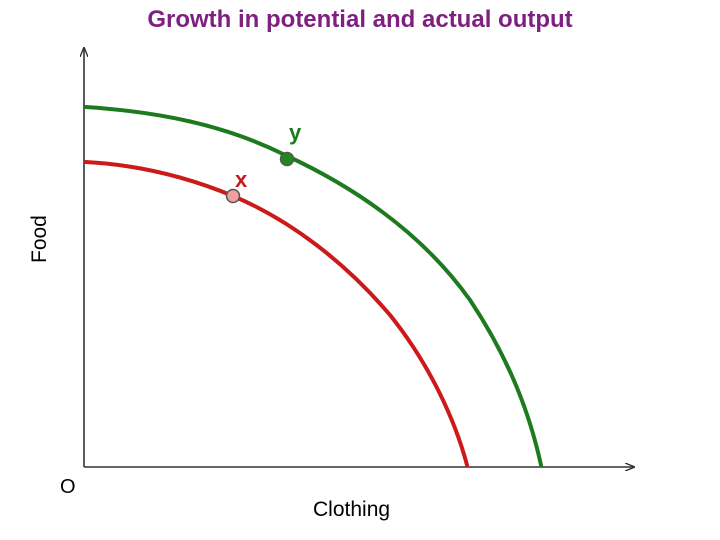  Describe the element at coordinates (287, 159) in the screenshot. I see `point-y-marker` at that location.